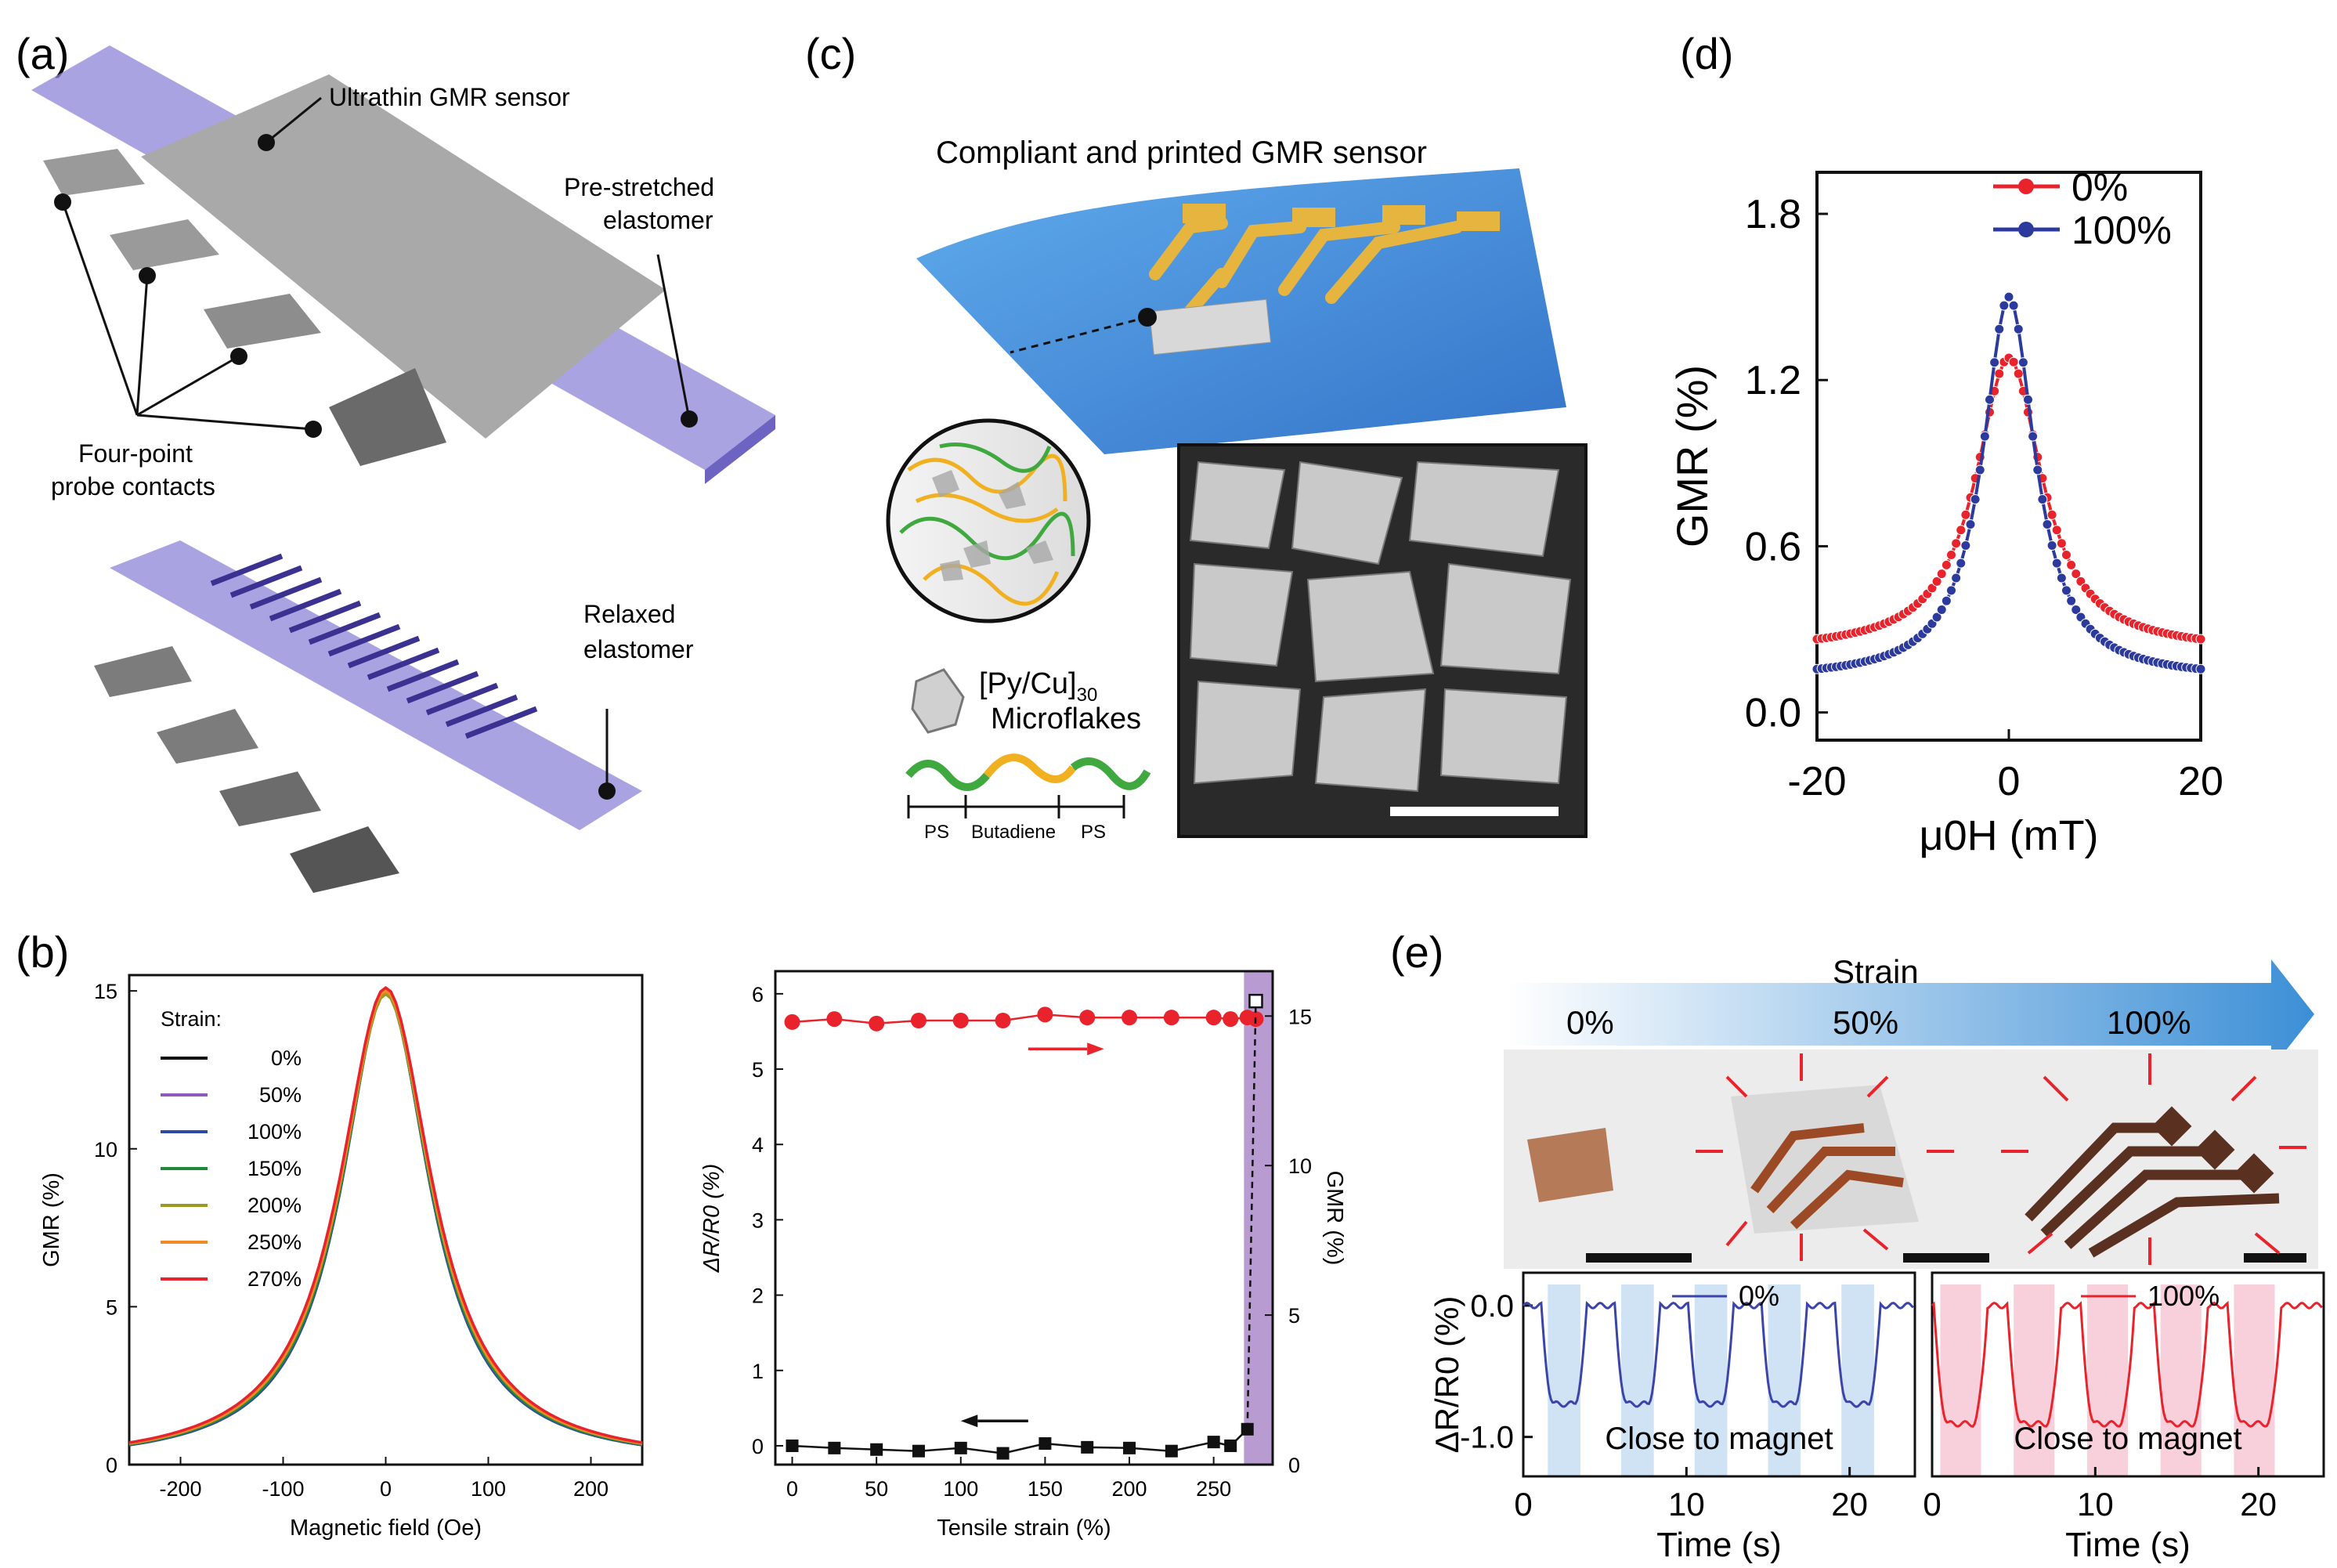  Describe the element at coordinates (992, 525) in the screenshot. I see `inset-flakes` at that location.